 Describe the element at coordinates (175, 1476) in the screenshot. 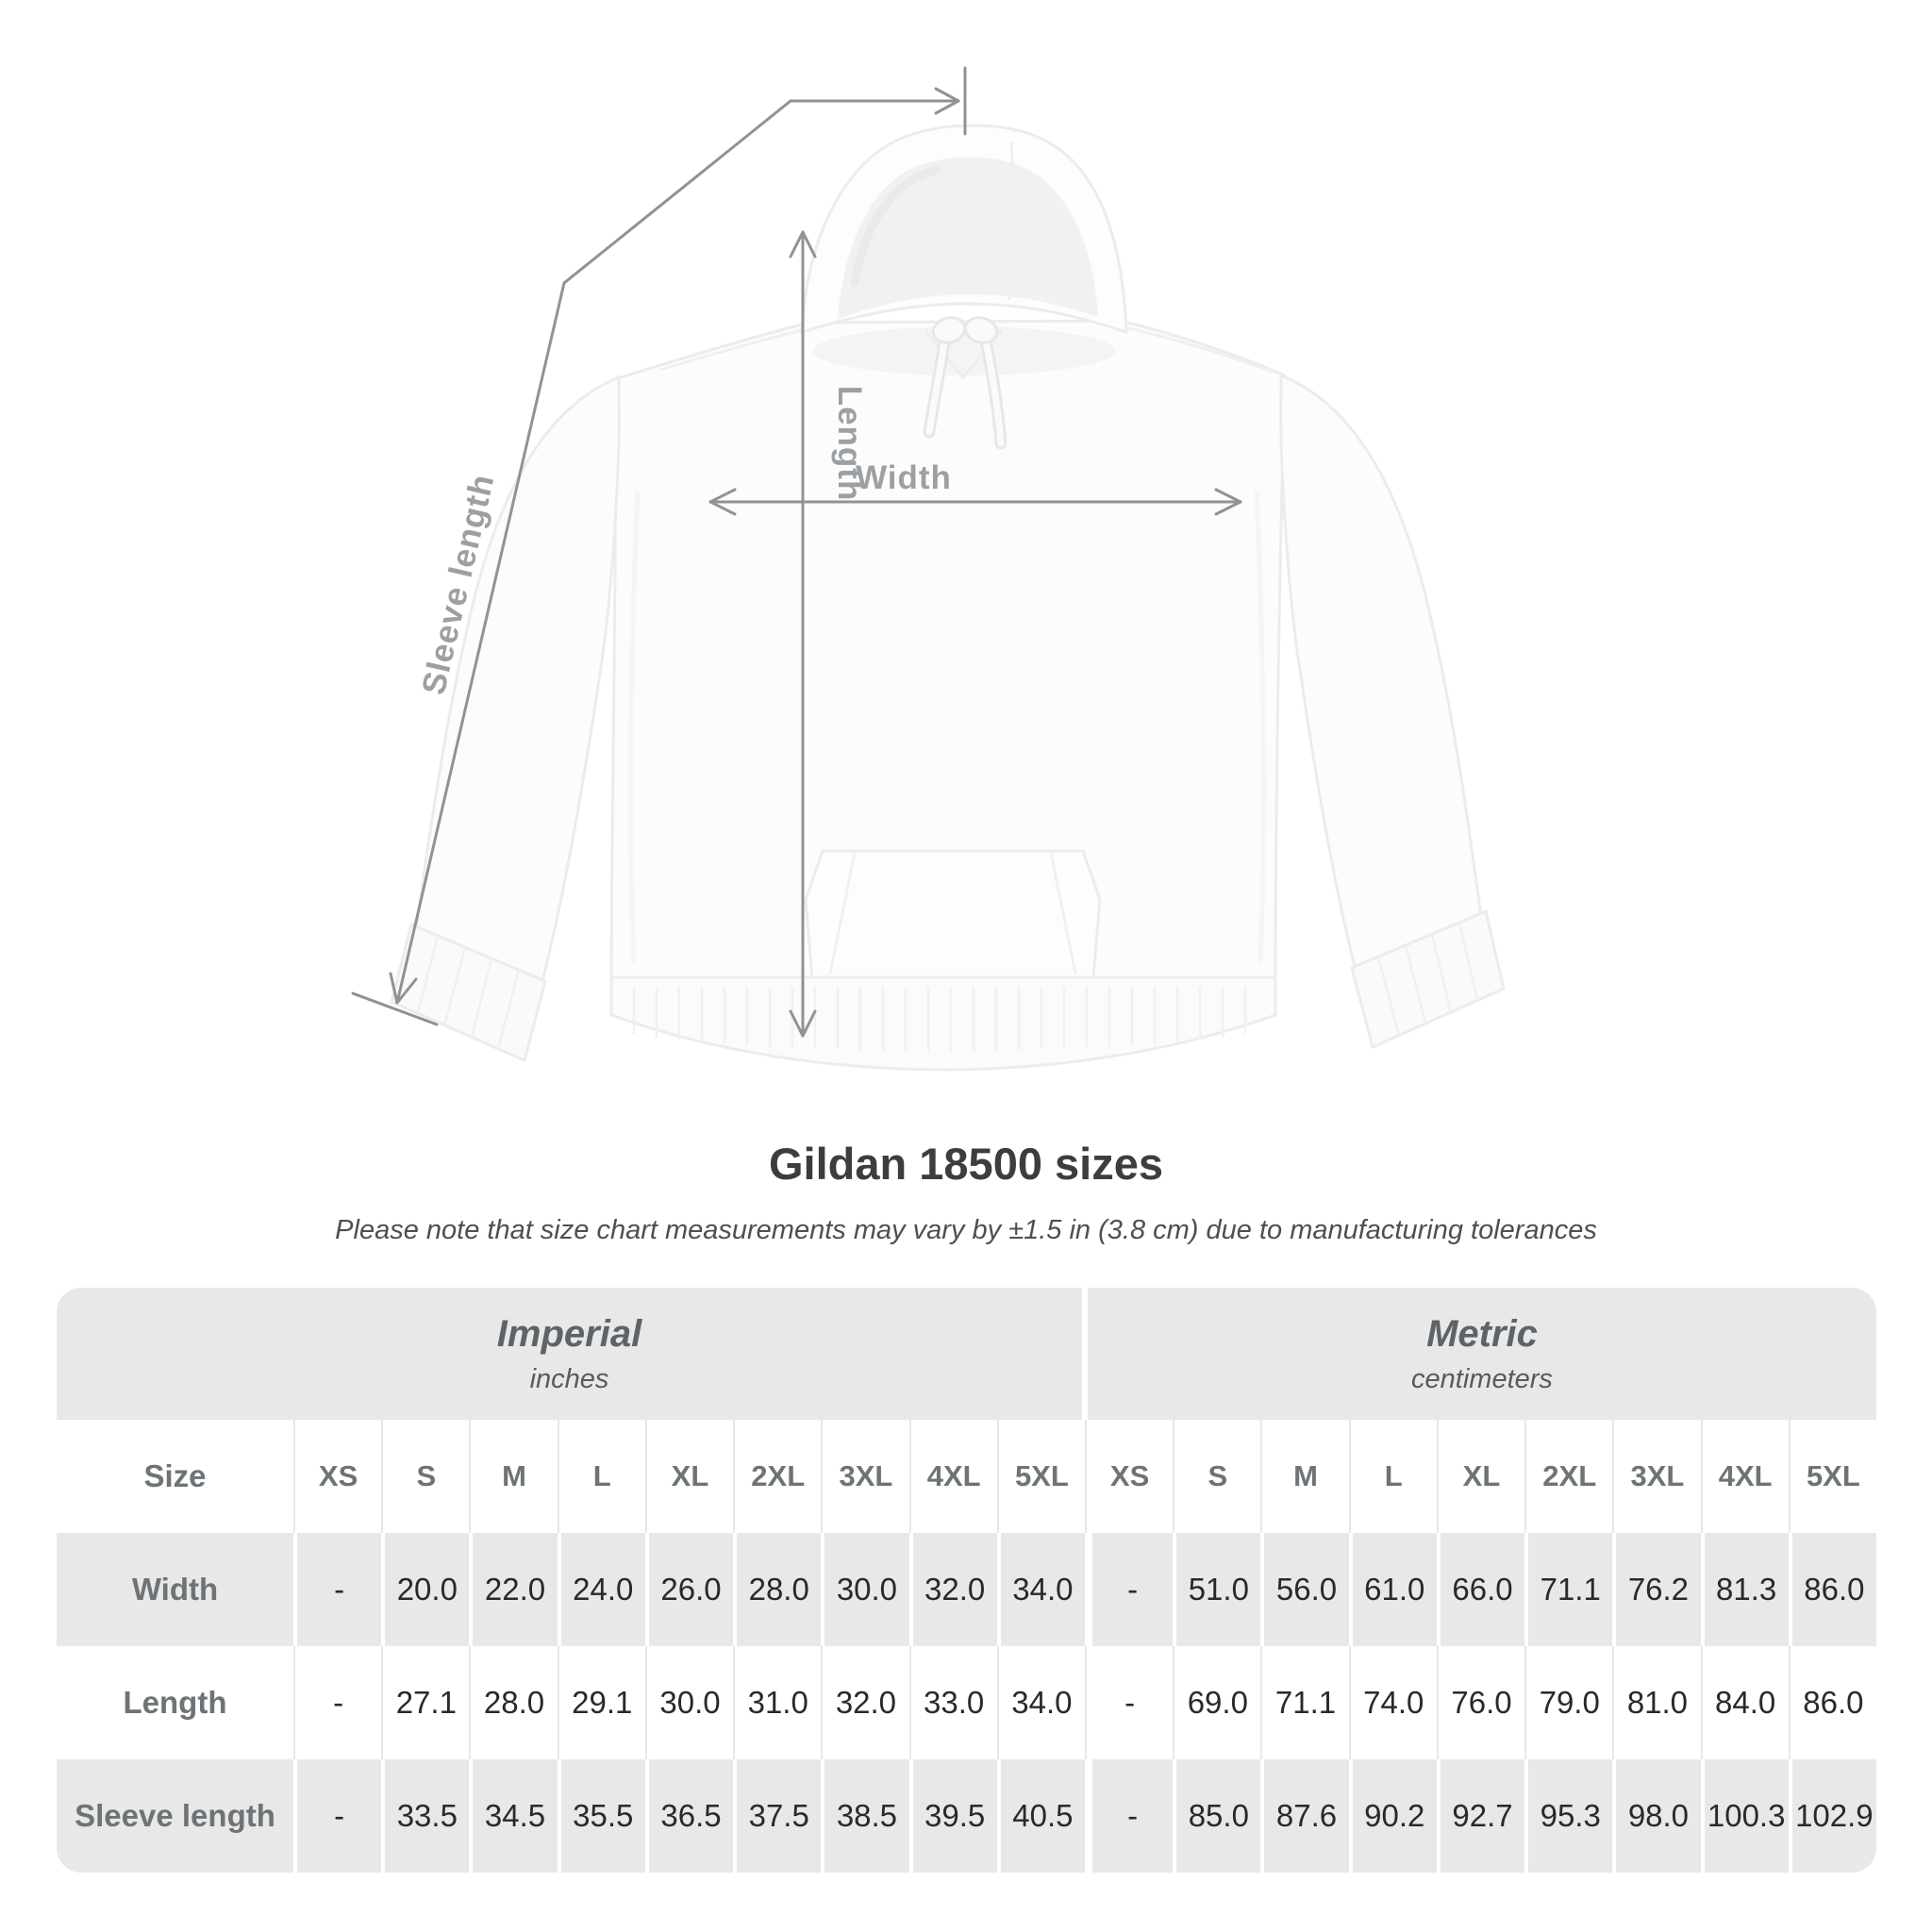

I see `size-header: Size` at that location.